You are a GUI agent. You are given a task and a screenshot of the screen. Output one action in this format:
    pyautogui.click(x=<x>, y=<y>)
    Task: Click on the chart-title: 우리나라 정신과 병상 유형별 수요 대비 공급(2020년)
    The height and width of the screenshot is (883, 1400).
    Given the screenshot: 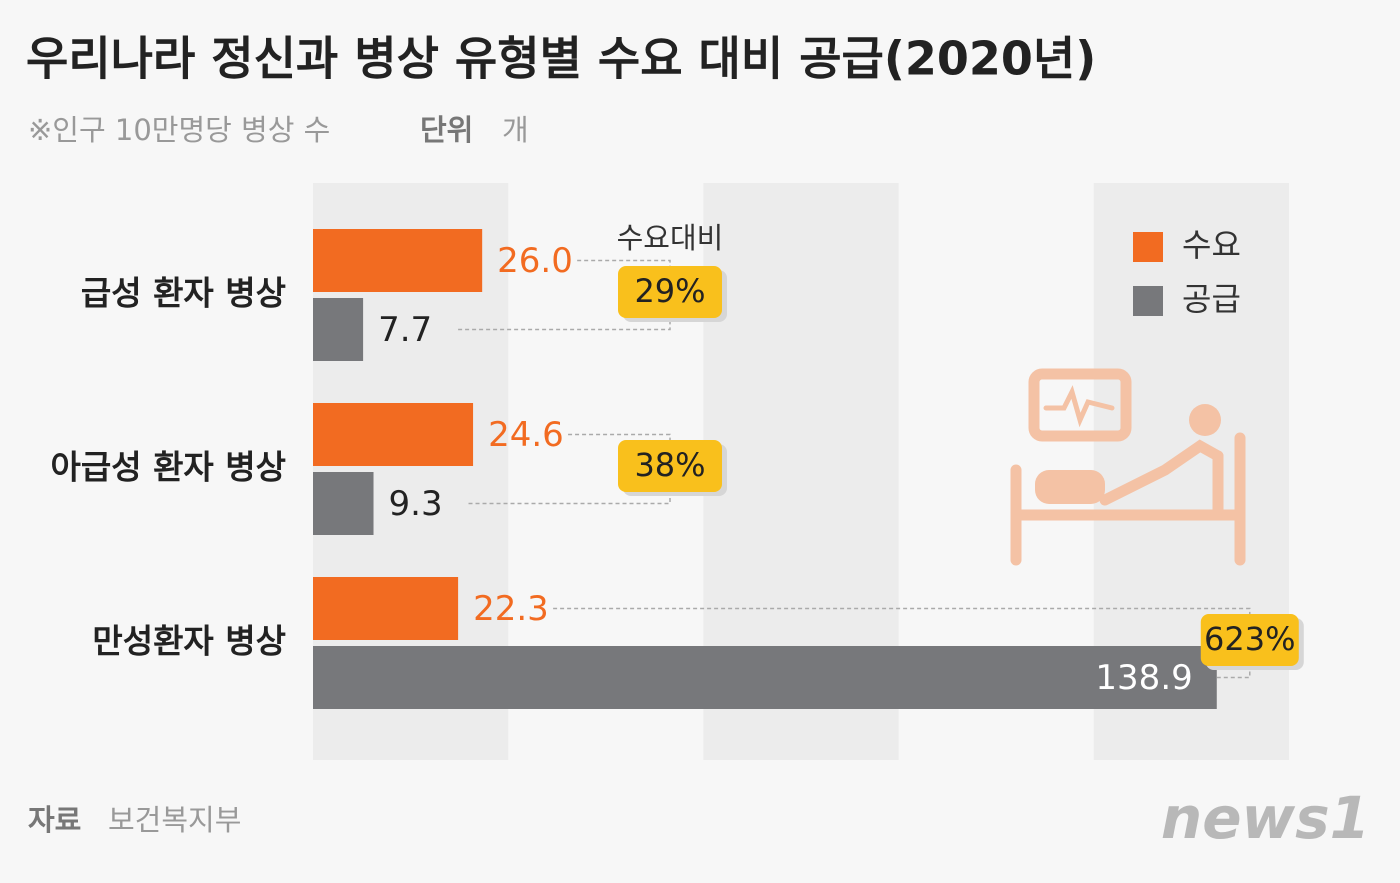 What is the action you would take?
    pyautogui.click(x=561, y=59)
    